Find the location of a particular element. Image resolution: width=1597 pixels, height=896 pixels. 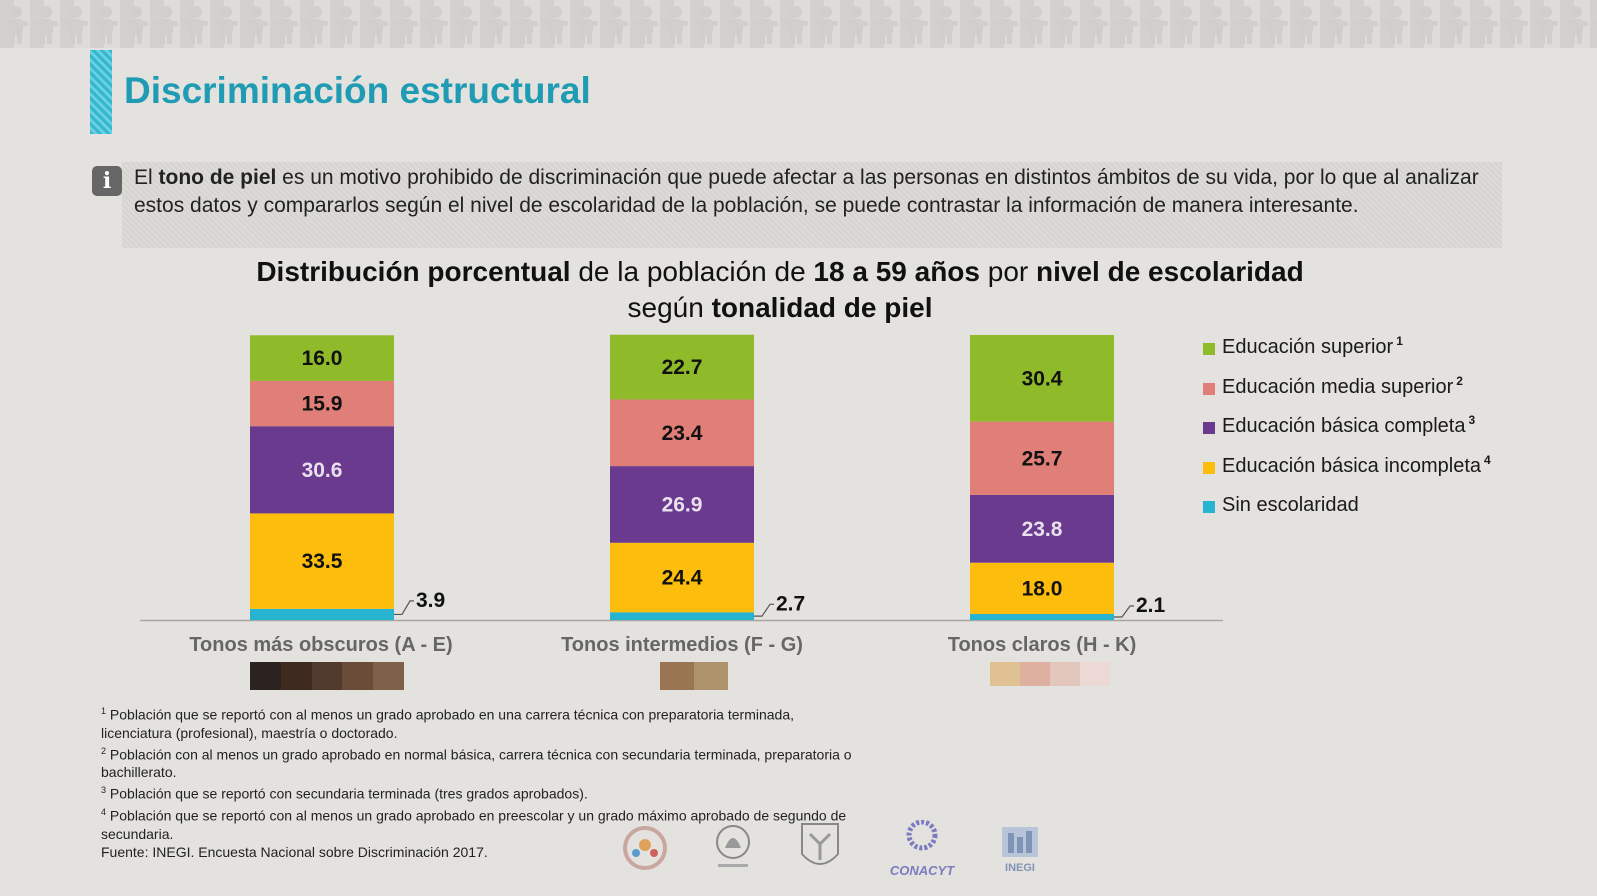

bar-value-label: 16.0 is located at coordinates (322, 358).